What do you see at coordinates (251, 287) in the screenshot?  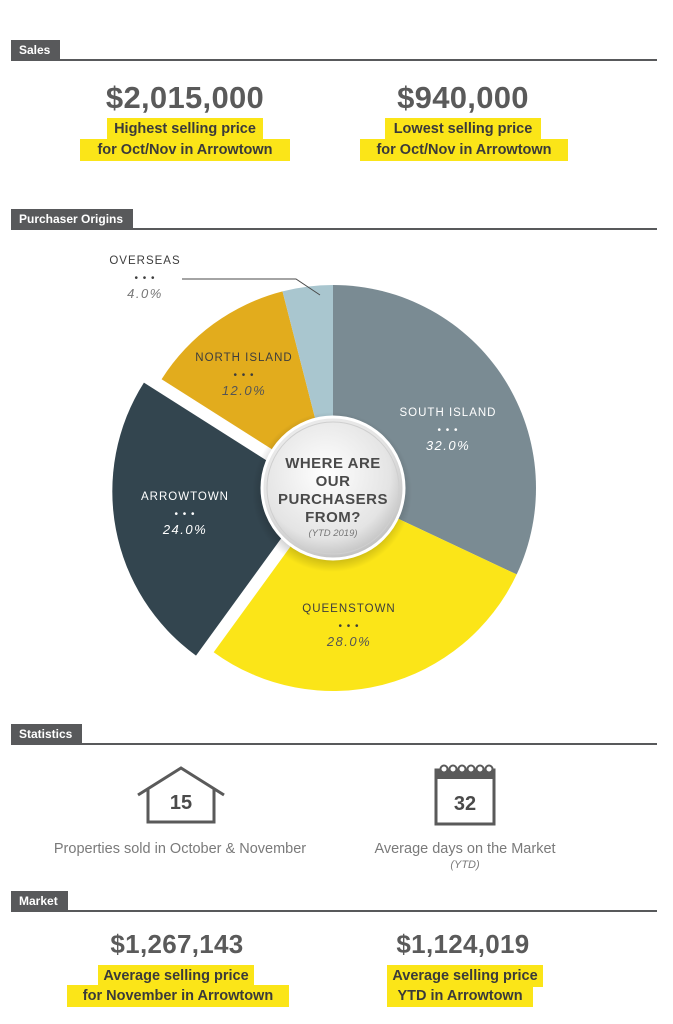 I see `overseas-leader-line` at bounding box center [251, 287].